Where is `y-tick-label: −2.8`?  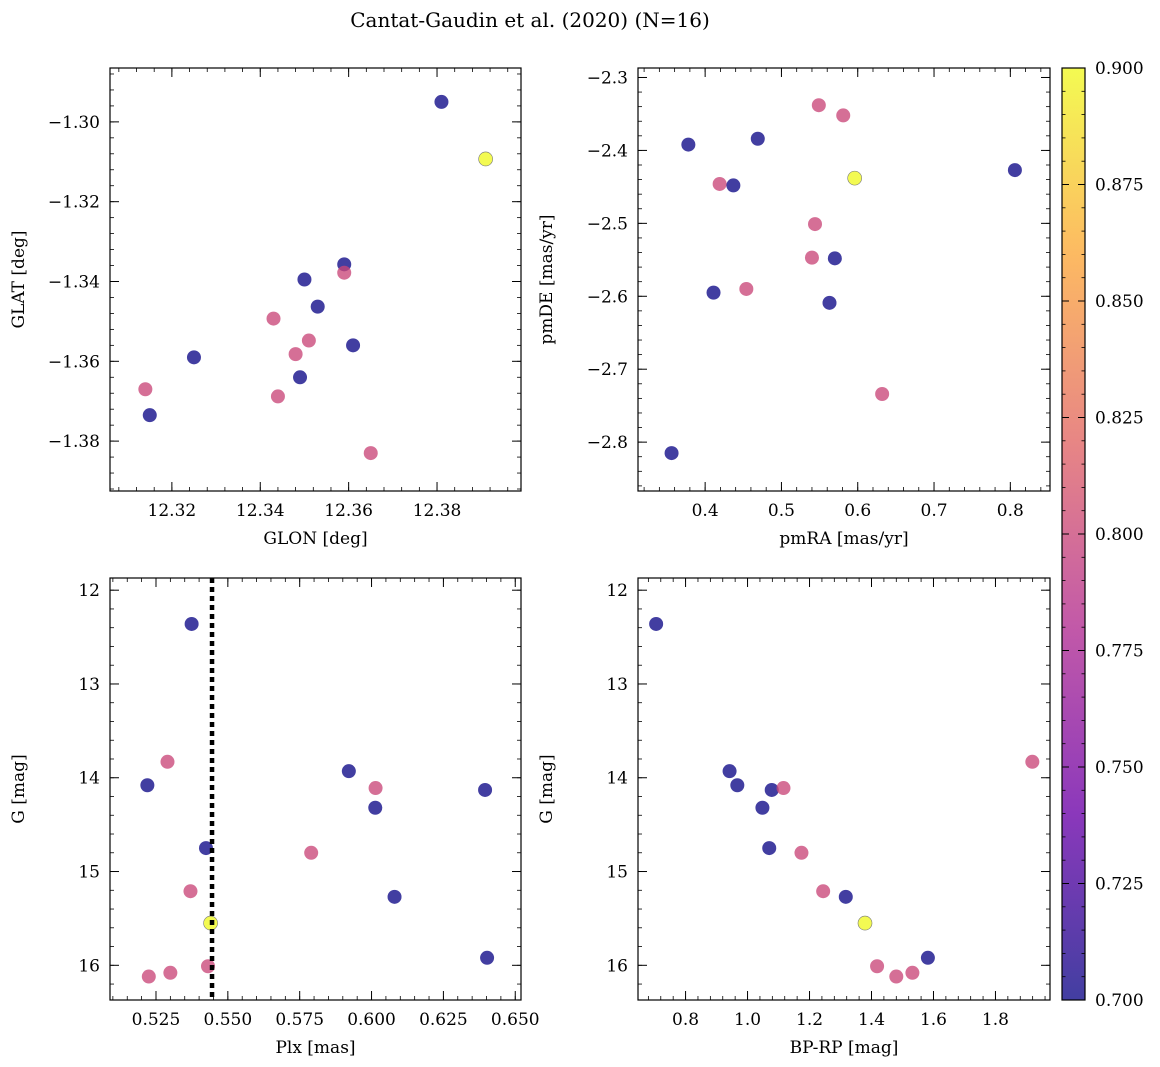
y-tick-label: −2.8 is located at coordinates (607, 443).